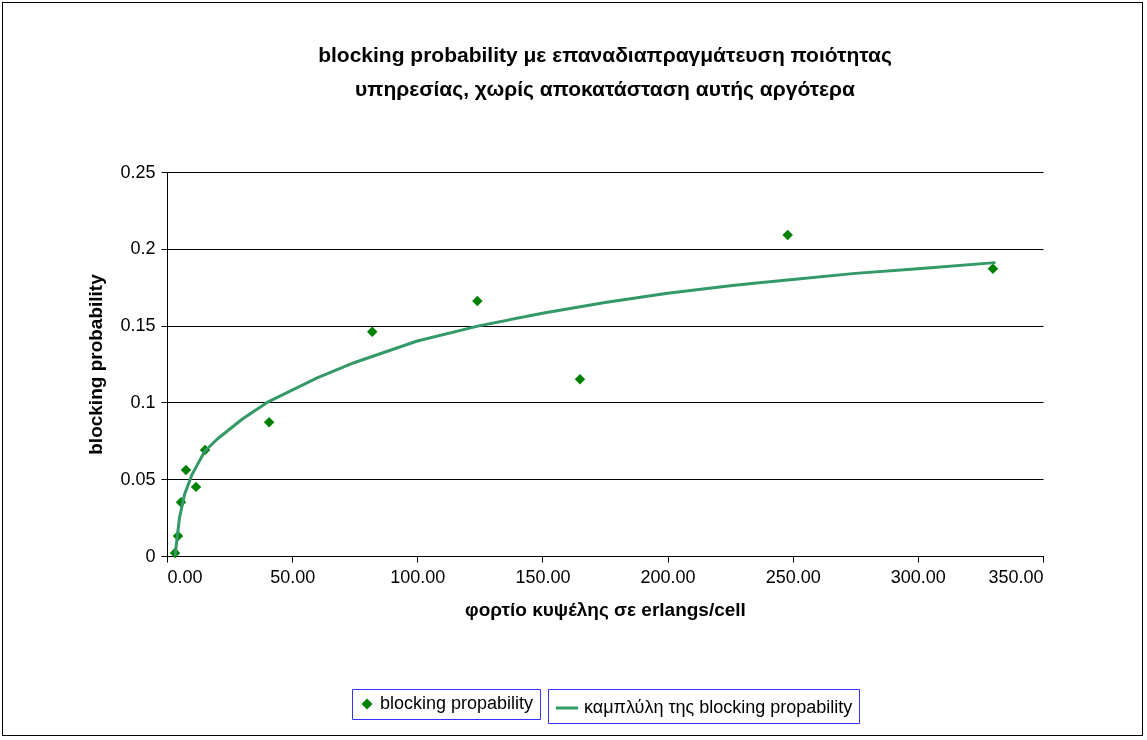 The width and height of the screenshot is (1147, 740). I want to click on chart-title: blocking probability με επαναδιαπραγμάτευση ποιότητας υπηρεσίας, χωρίς αποκατάσταση αυτής αργότερα, so click(605, 72).